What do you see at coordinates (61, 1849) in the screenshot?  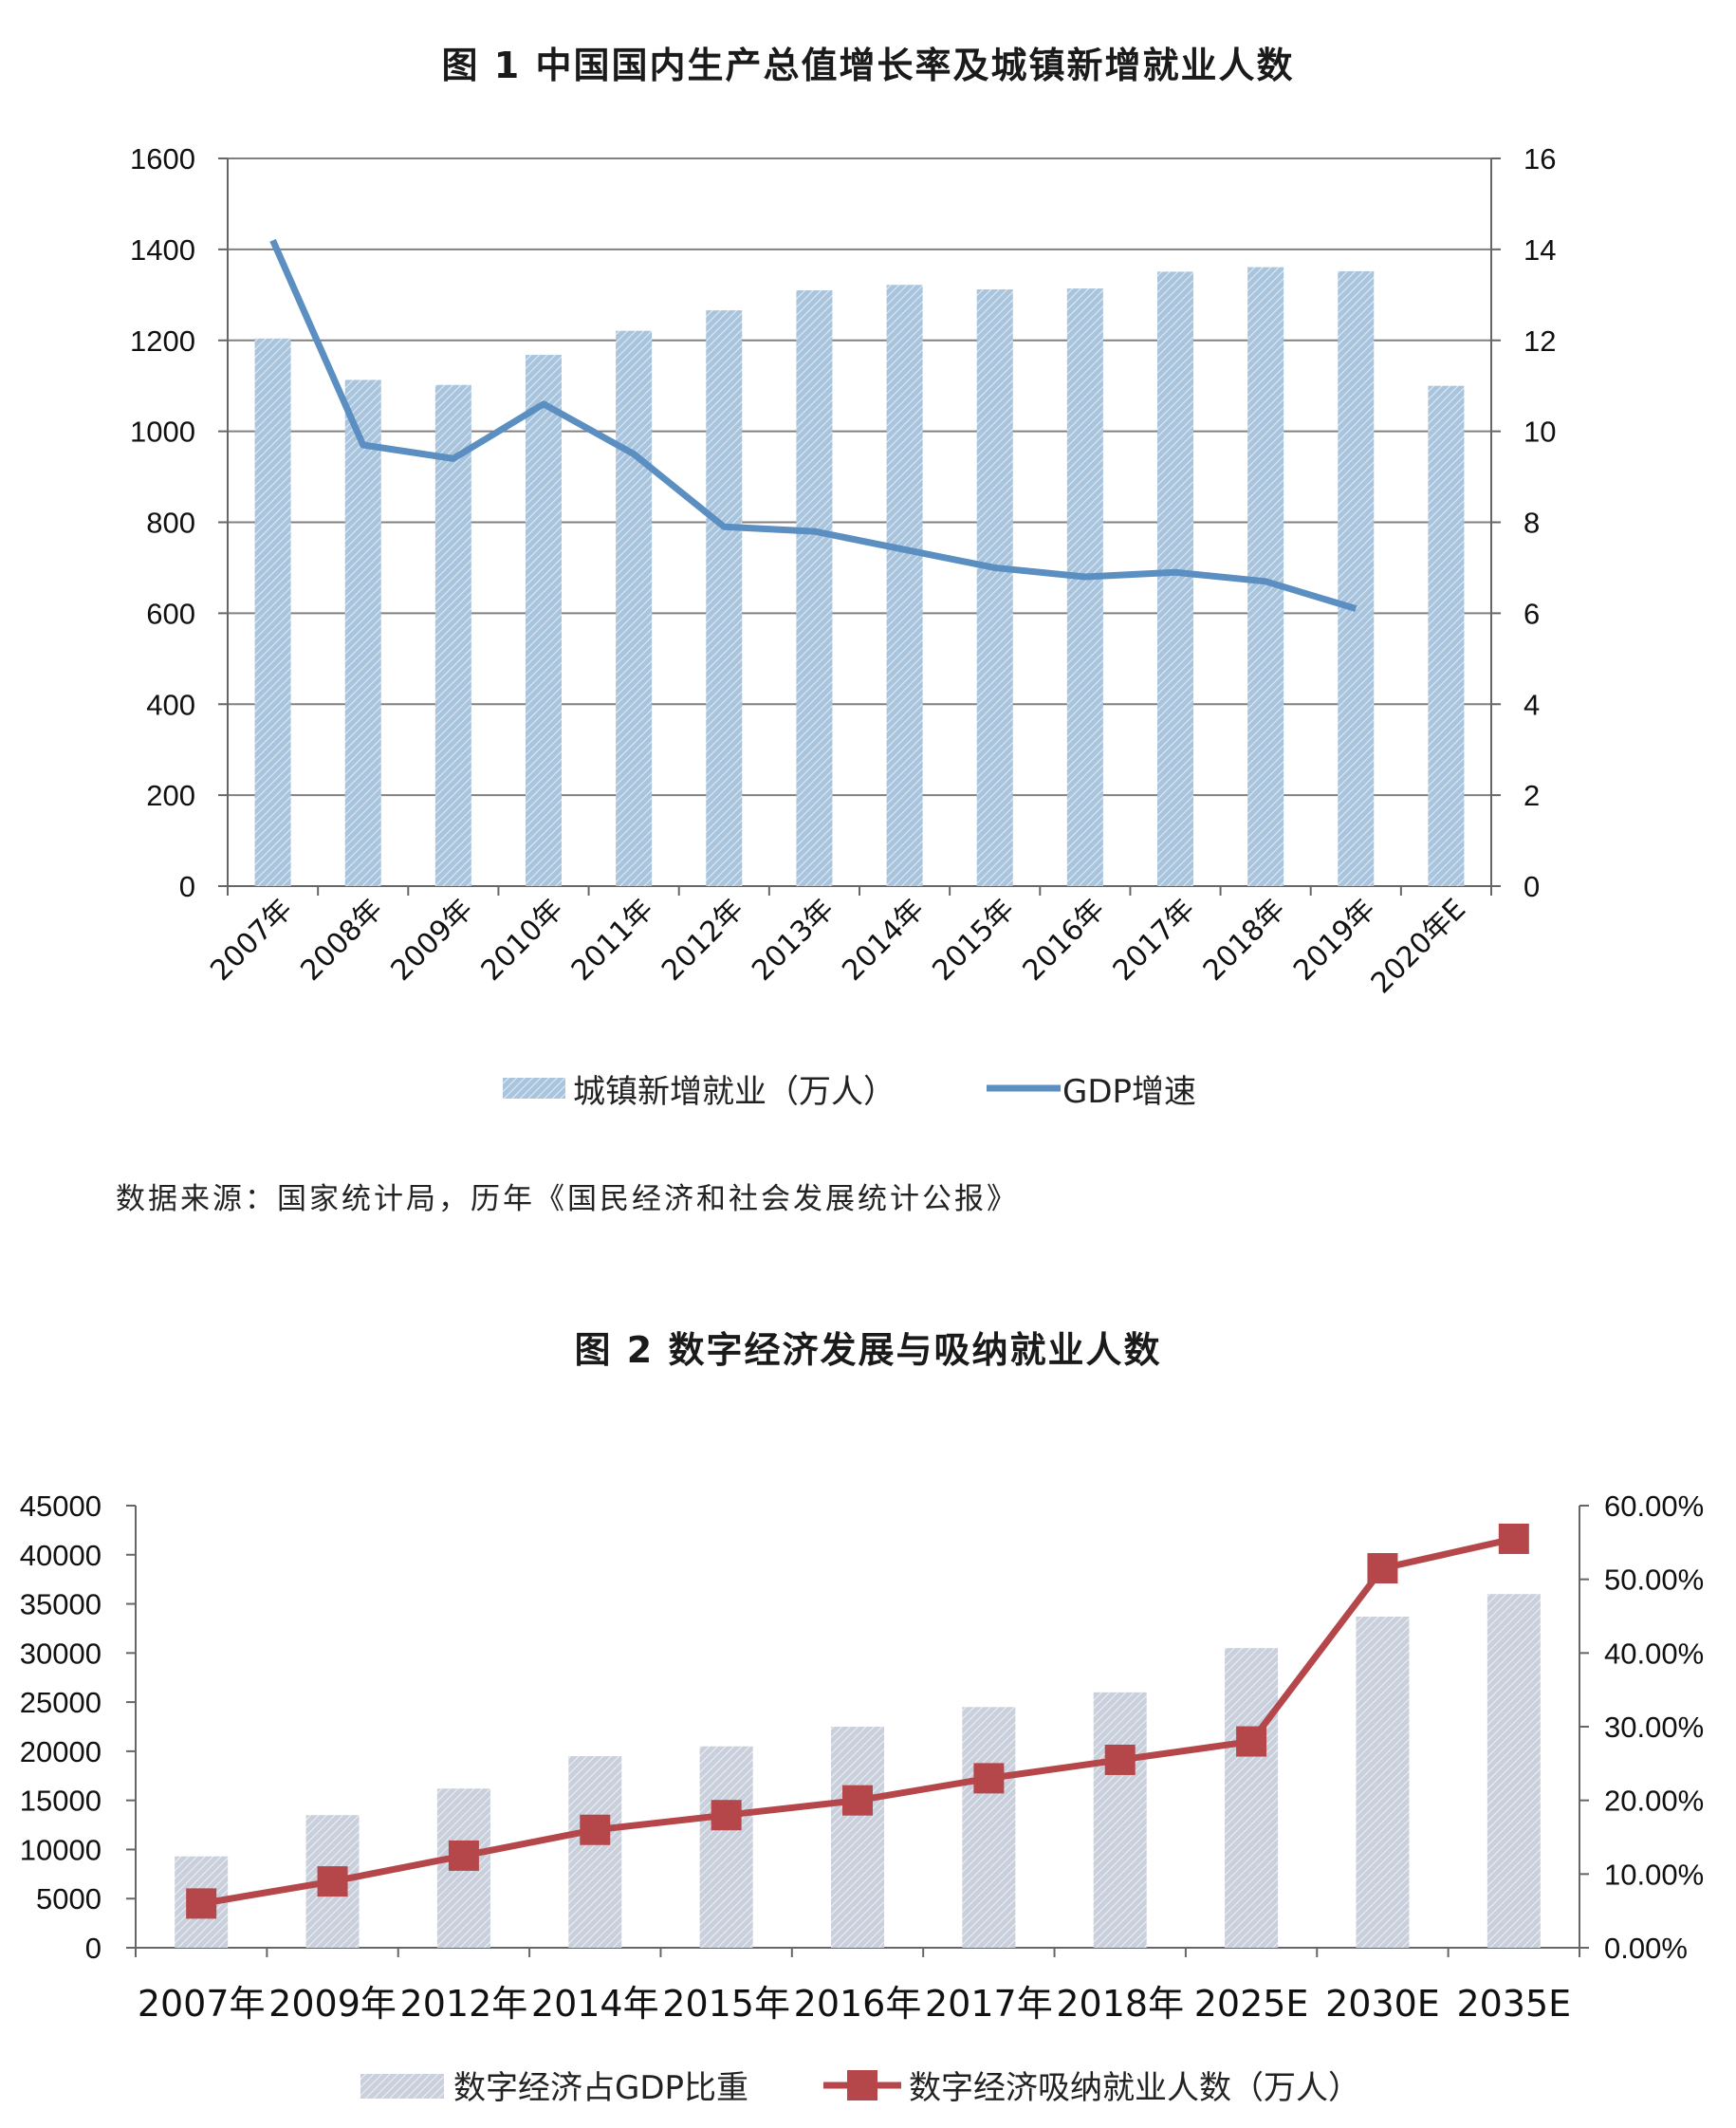 I see `left-tick-label: 10000` at bounding box center [61, 1849].